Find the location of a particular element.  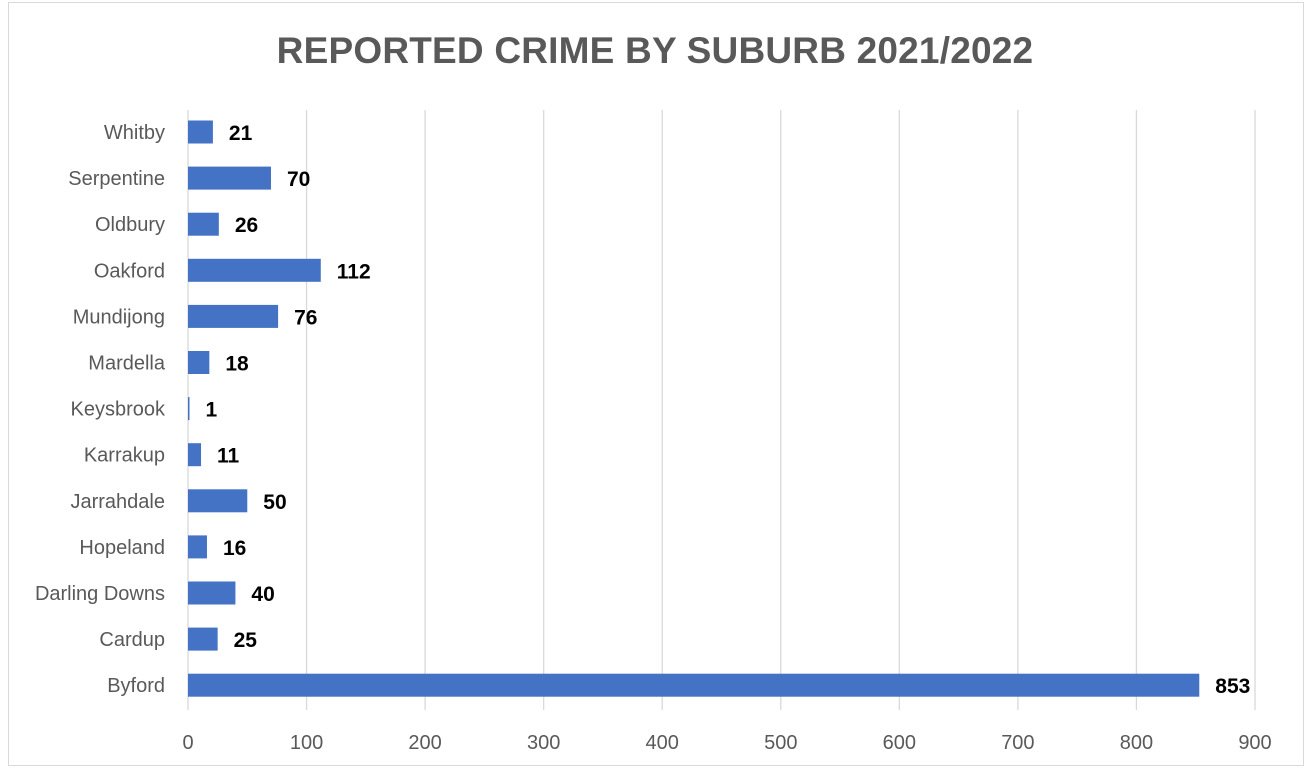

data-label: 70 is located at coordinates (298, 179).